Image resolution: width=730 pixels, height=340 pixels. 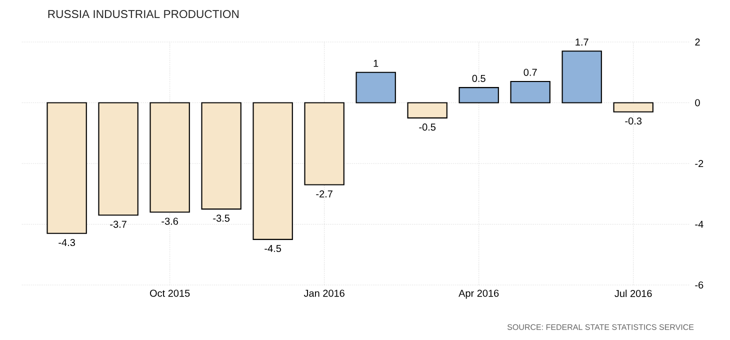 What do you see at coordinates (600, 327) in the screenshot?
I see `source-note: SOURCE: FEDERAL STATE STATISTICS SERVICE` at bounding box center [600, 327].